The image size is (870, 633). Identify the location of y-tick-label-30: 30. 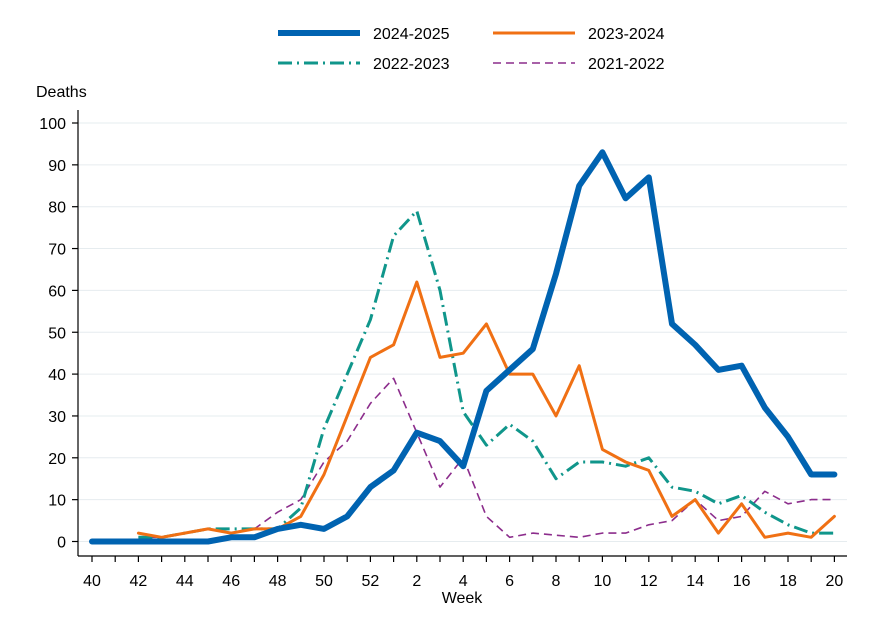
(57, 417).